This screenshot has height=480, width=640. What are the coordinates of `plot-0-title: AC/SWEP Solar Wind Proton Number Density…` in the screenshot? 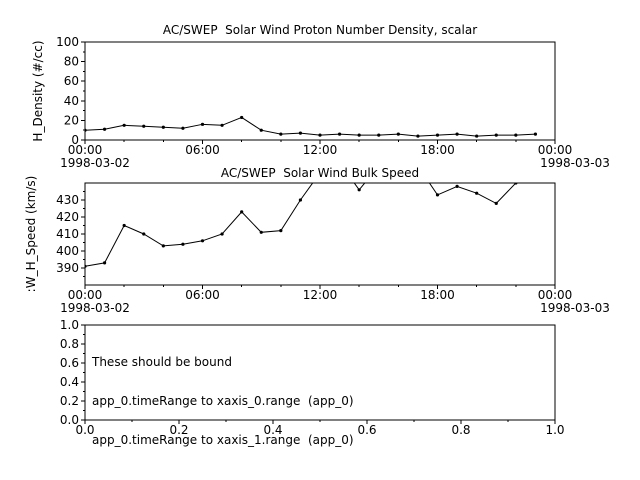 It's located at (320, 30).